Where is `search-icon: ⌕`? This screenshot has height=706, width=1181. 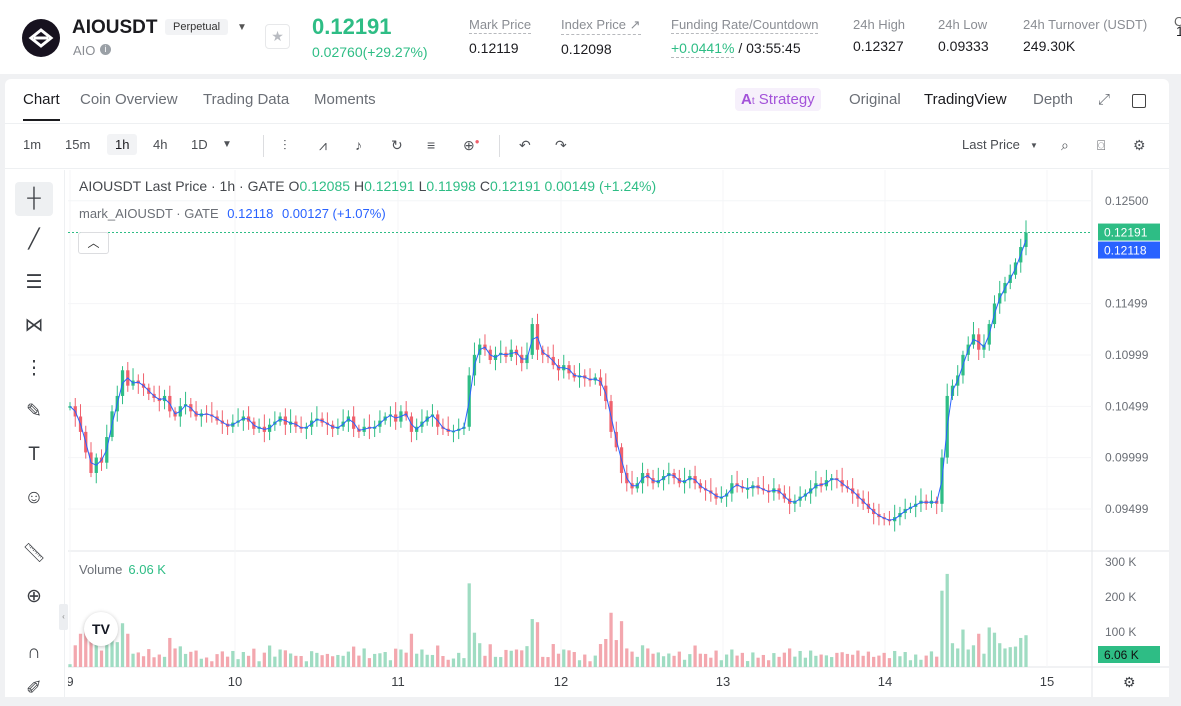
search-icon: ⌕ is located at coordinates (1065, 145).